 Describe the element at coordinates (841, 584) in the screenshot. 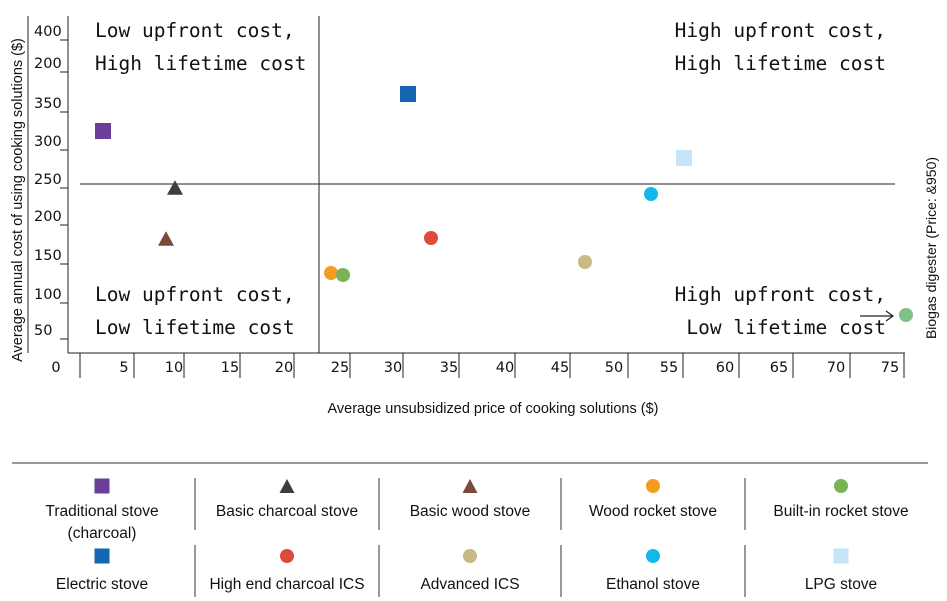

I see `legend-label: LPG stove` at that location.